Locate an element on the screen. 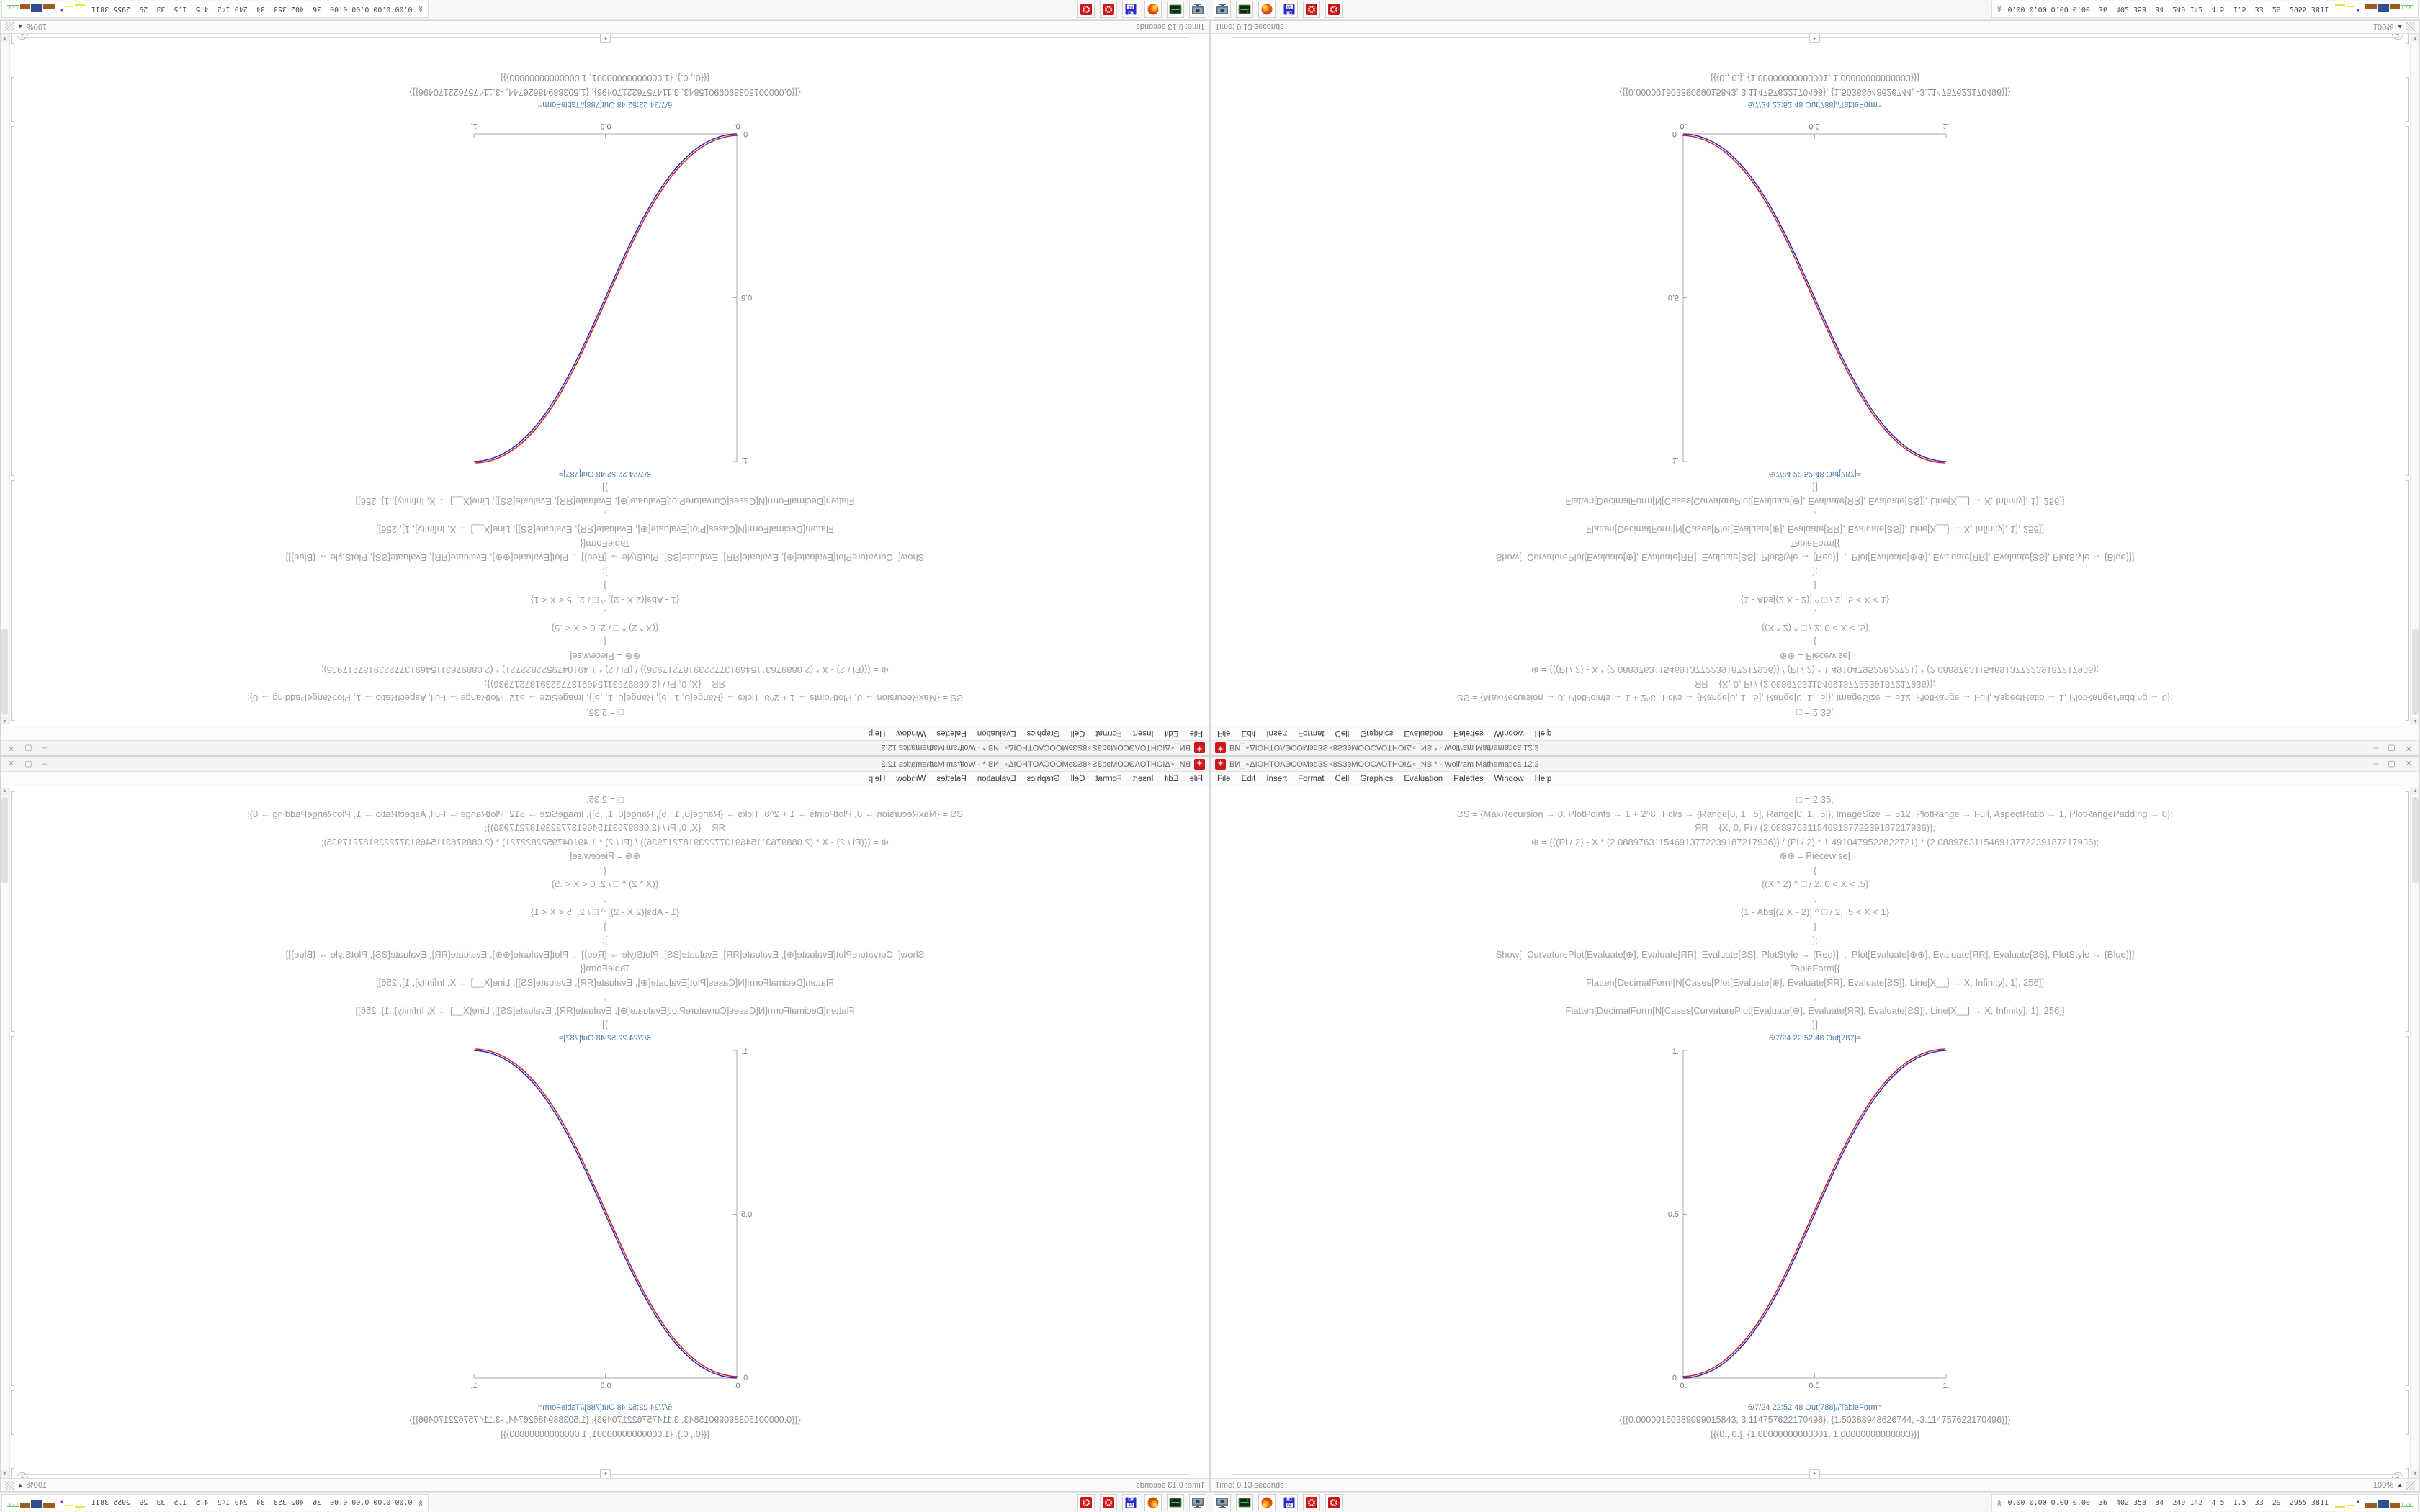 The image size is (2420, 1512). cell-bracket-input-group is located at coordinates (2407, 600).